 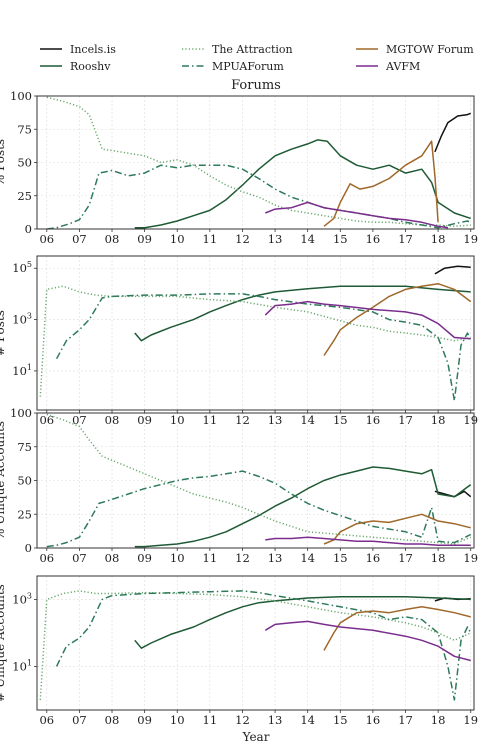 What do you see at coordinates (3, 480) in the screenshot?
I see `y-axis-label: % Unique Accounts` at bounding box center [3, 480].